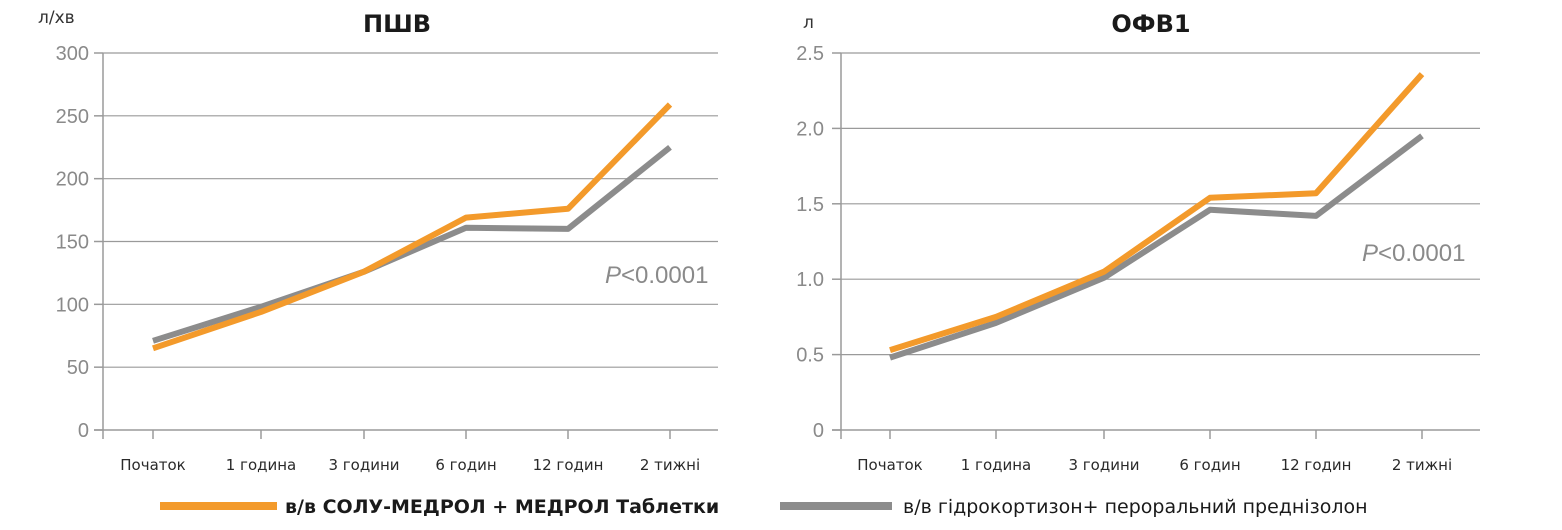 The width and height of the screenshot is (1562, 530). Describe the element at coordinates (810, 129) in the screenshot. I see `y-tick-label: 2.0` at that location.